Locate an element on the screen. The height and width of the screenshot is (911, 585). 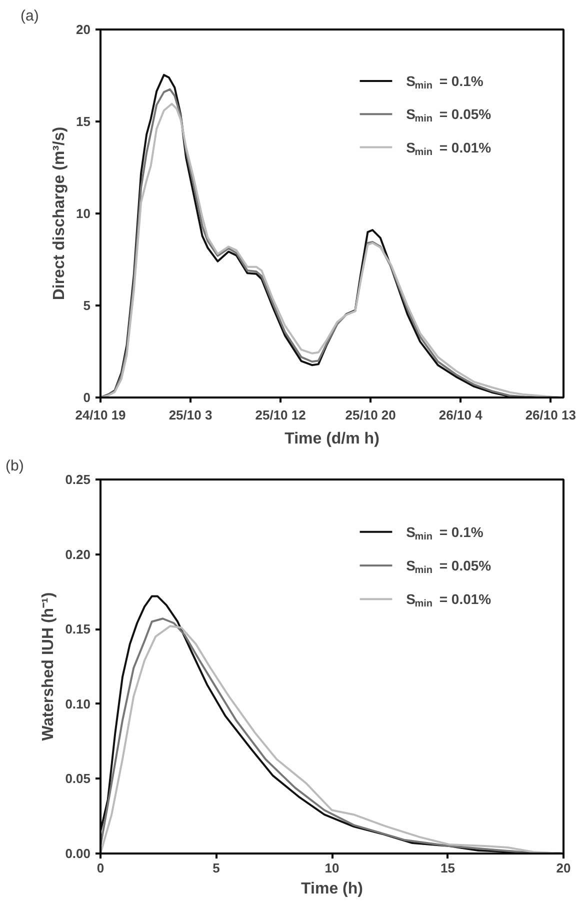
x-tick-label: 10 is located at coordinates (332, 868).